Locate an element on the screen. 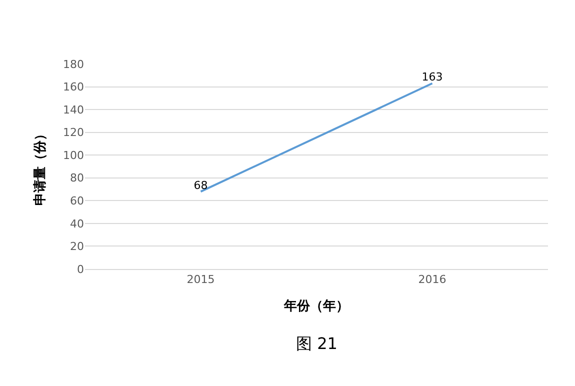 The width and height of the screenshot is (575, 386). x-axis-title: 年份（年） is located at coordinates (316, 306).